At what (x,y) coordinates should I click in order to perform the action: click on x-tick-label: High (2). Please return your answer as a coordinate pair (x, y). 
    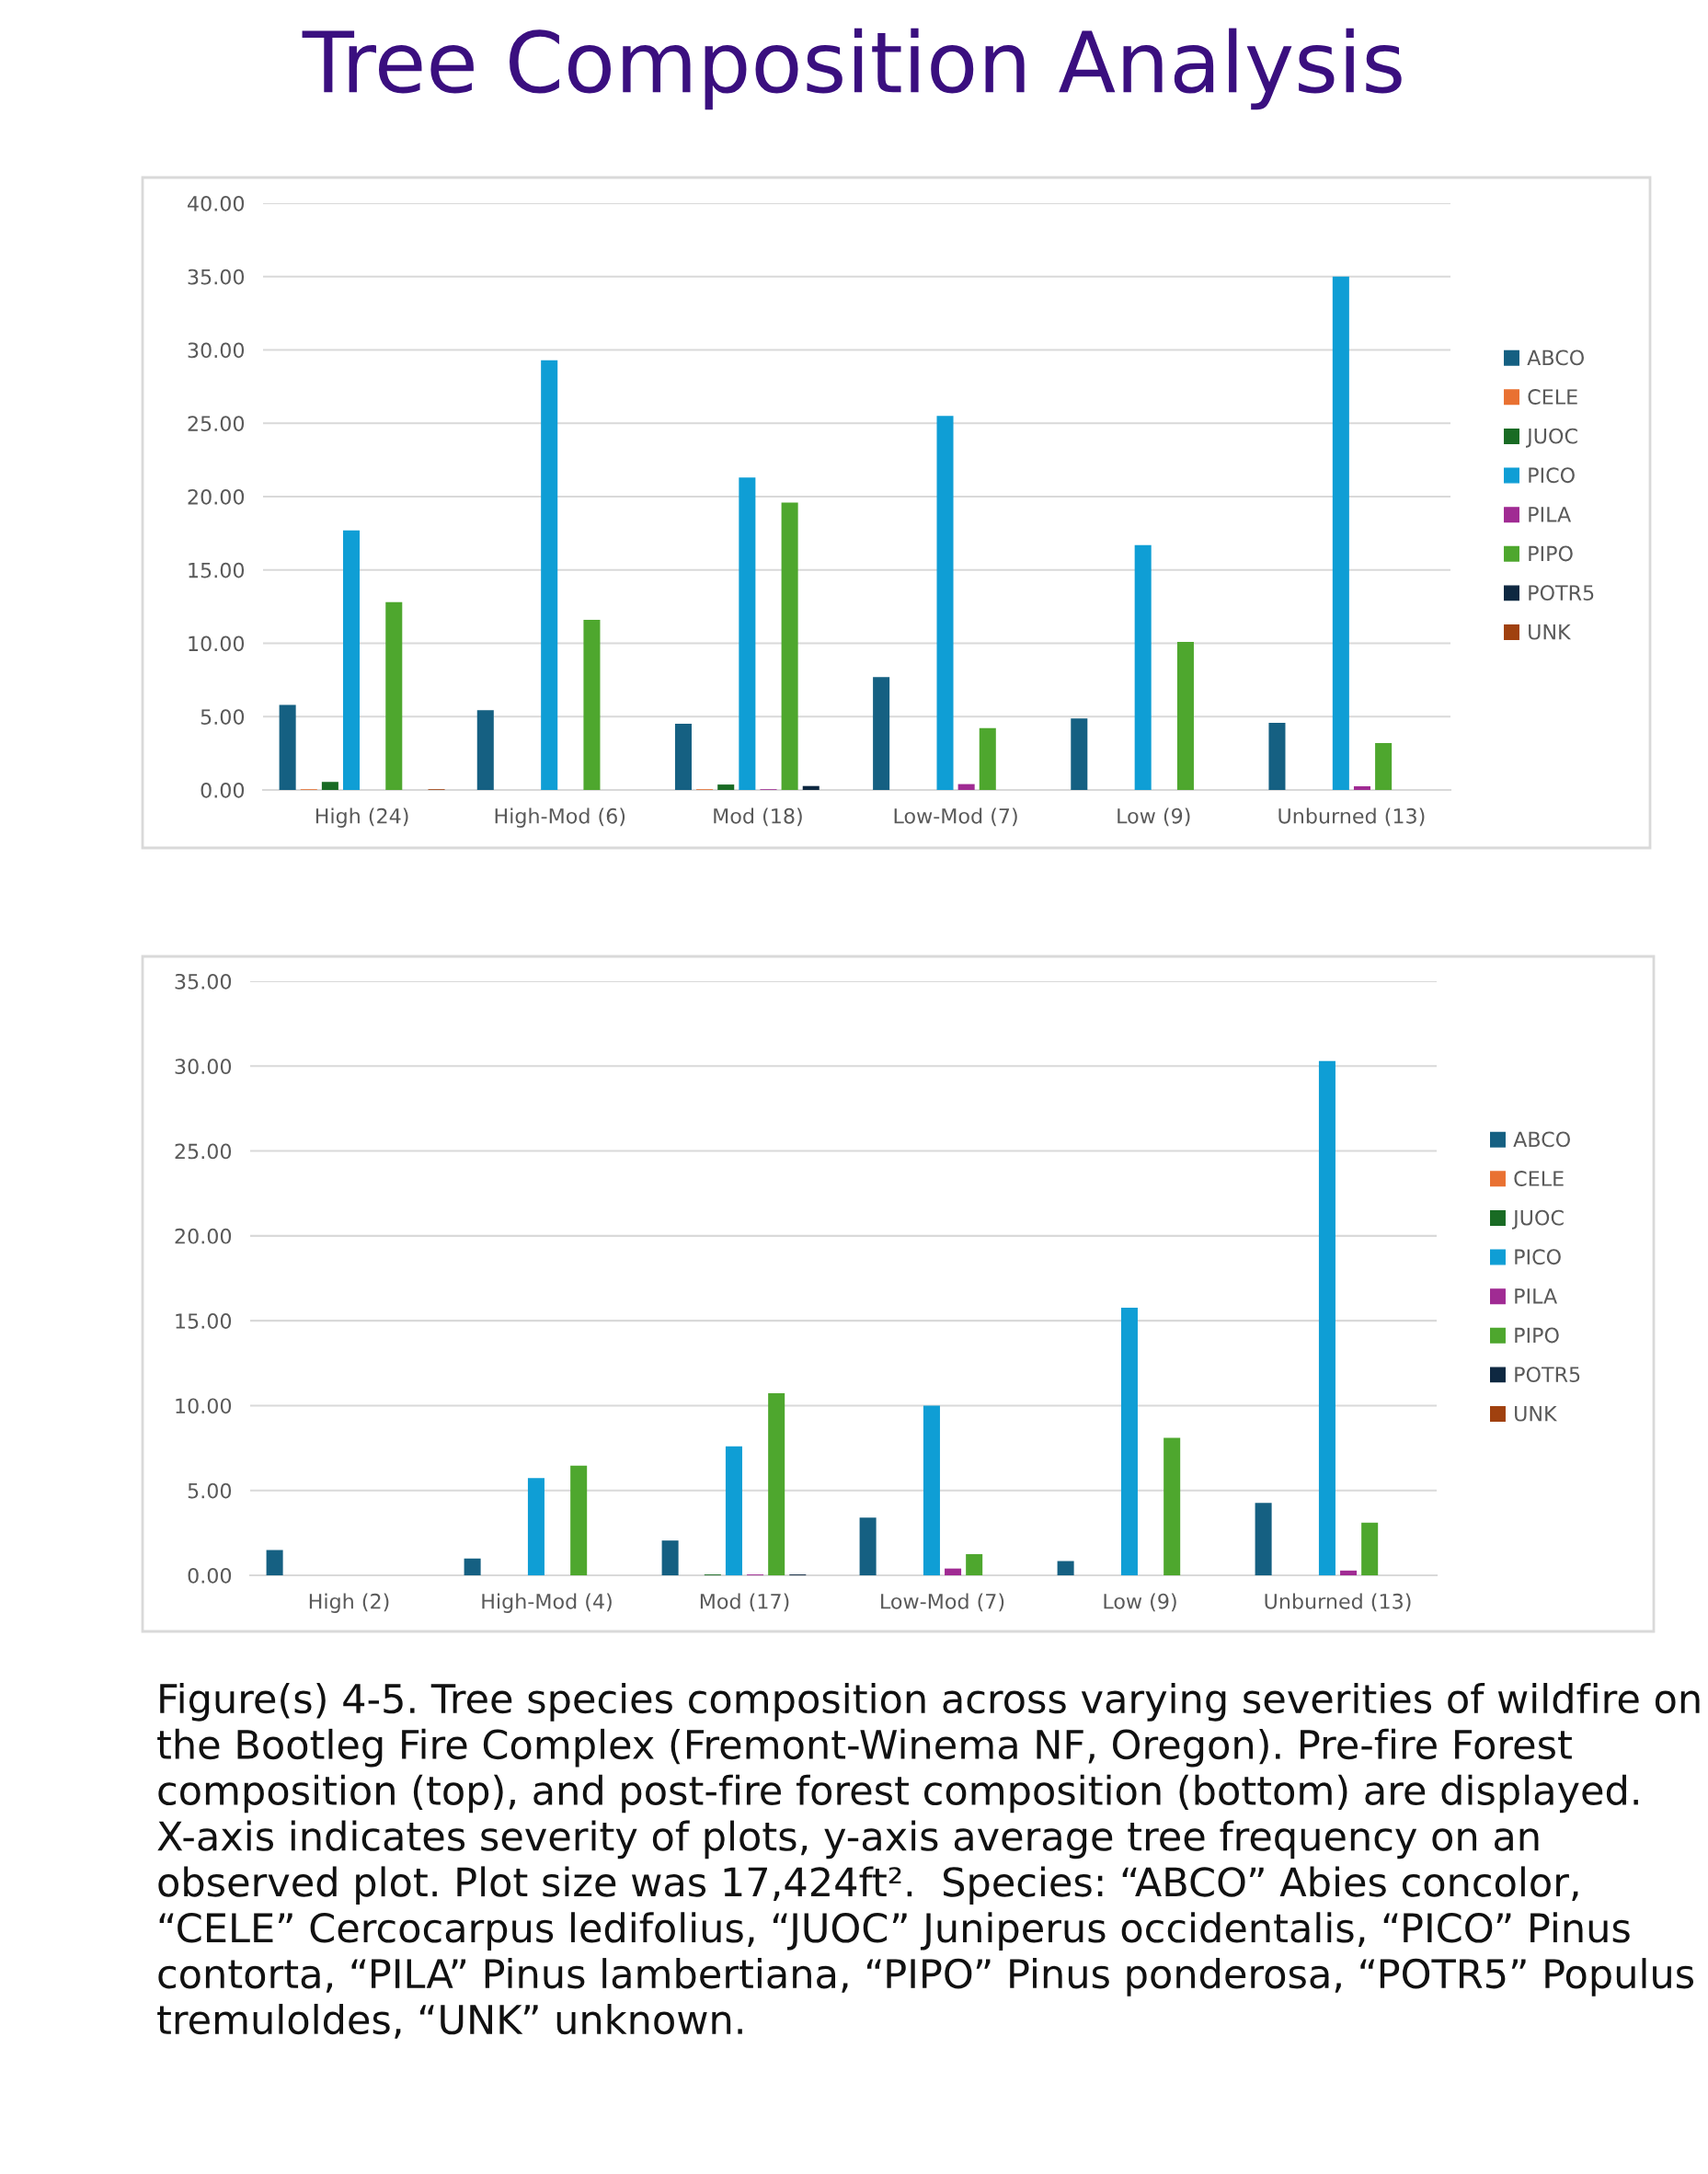
    Looking at the image, I should click on (349, 1603).